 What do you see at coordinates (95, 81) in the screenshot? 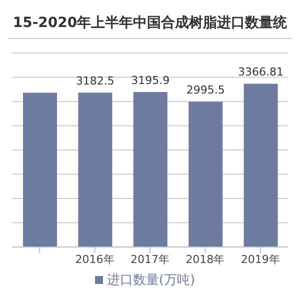
I see `data-label: 3182.5` at bounding box center [95, 81].